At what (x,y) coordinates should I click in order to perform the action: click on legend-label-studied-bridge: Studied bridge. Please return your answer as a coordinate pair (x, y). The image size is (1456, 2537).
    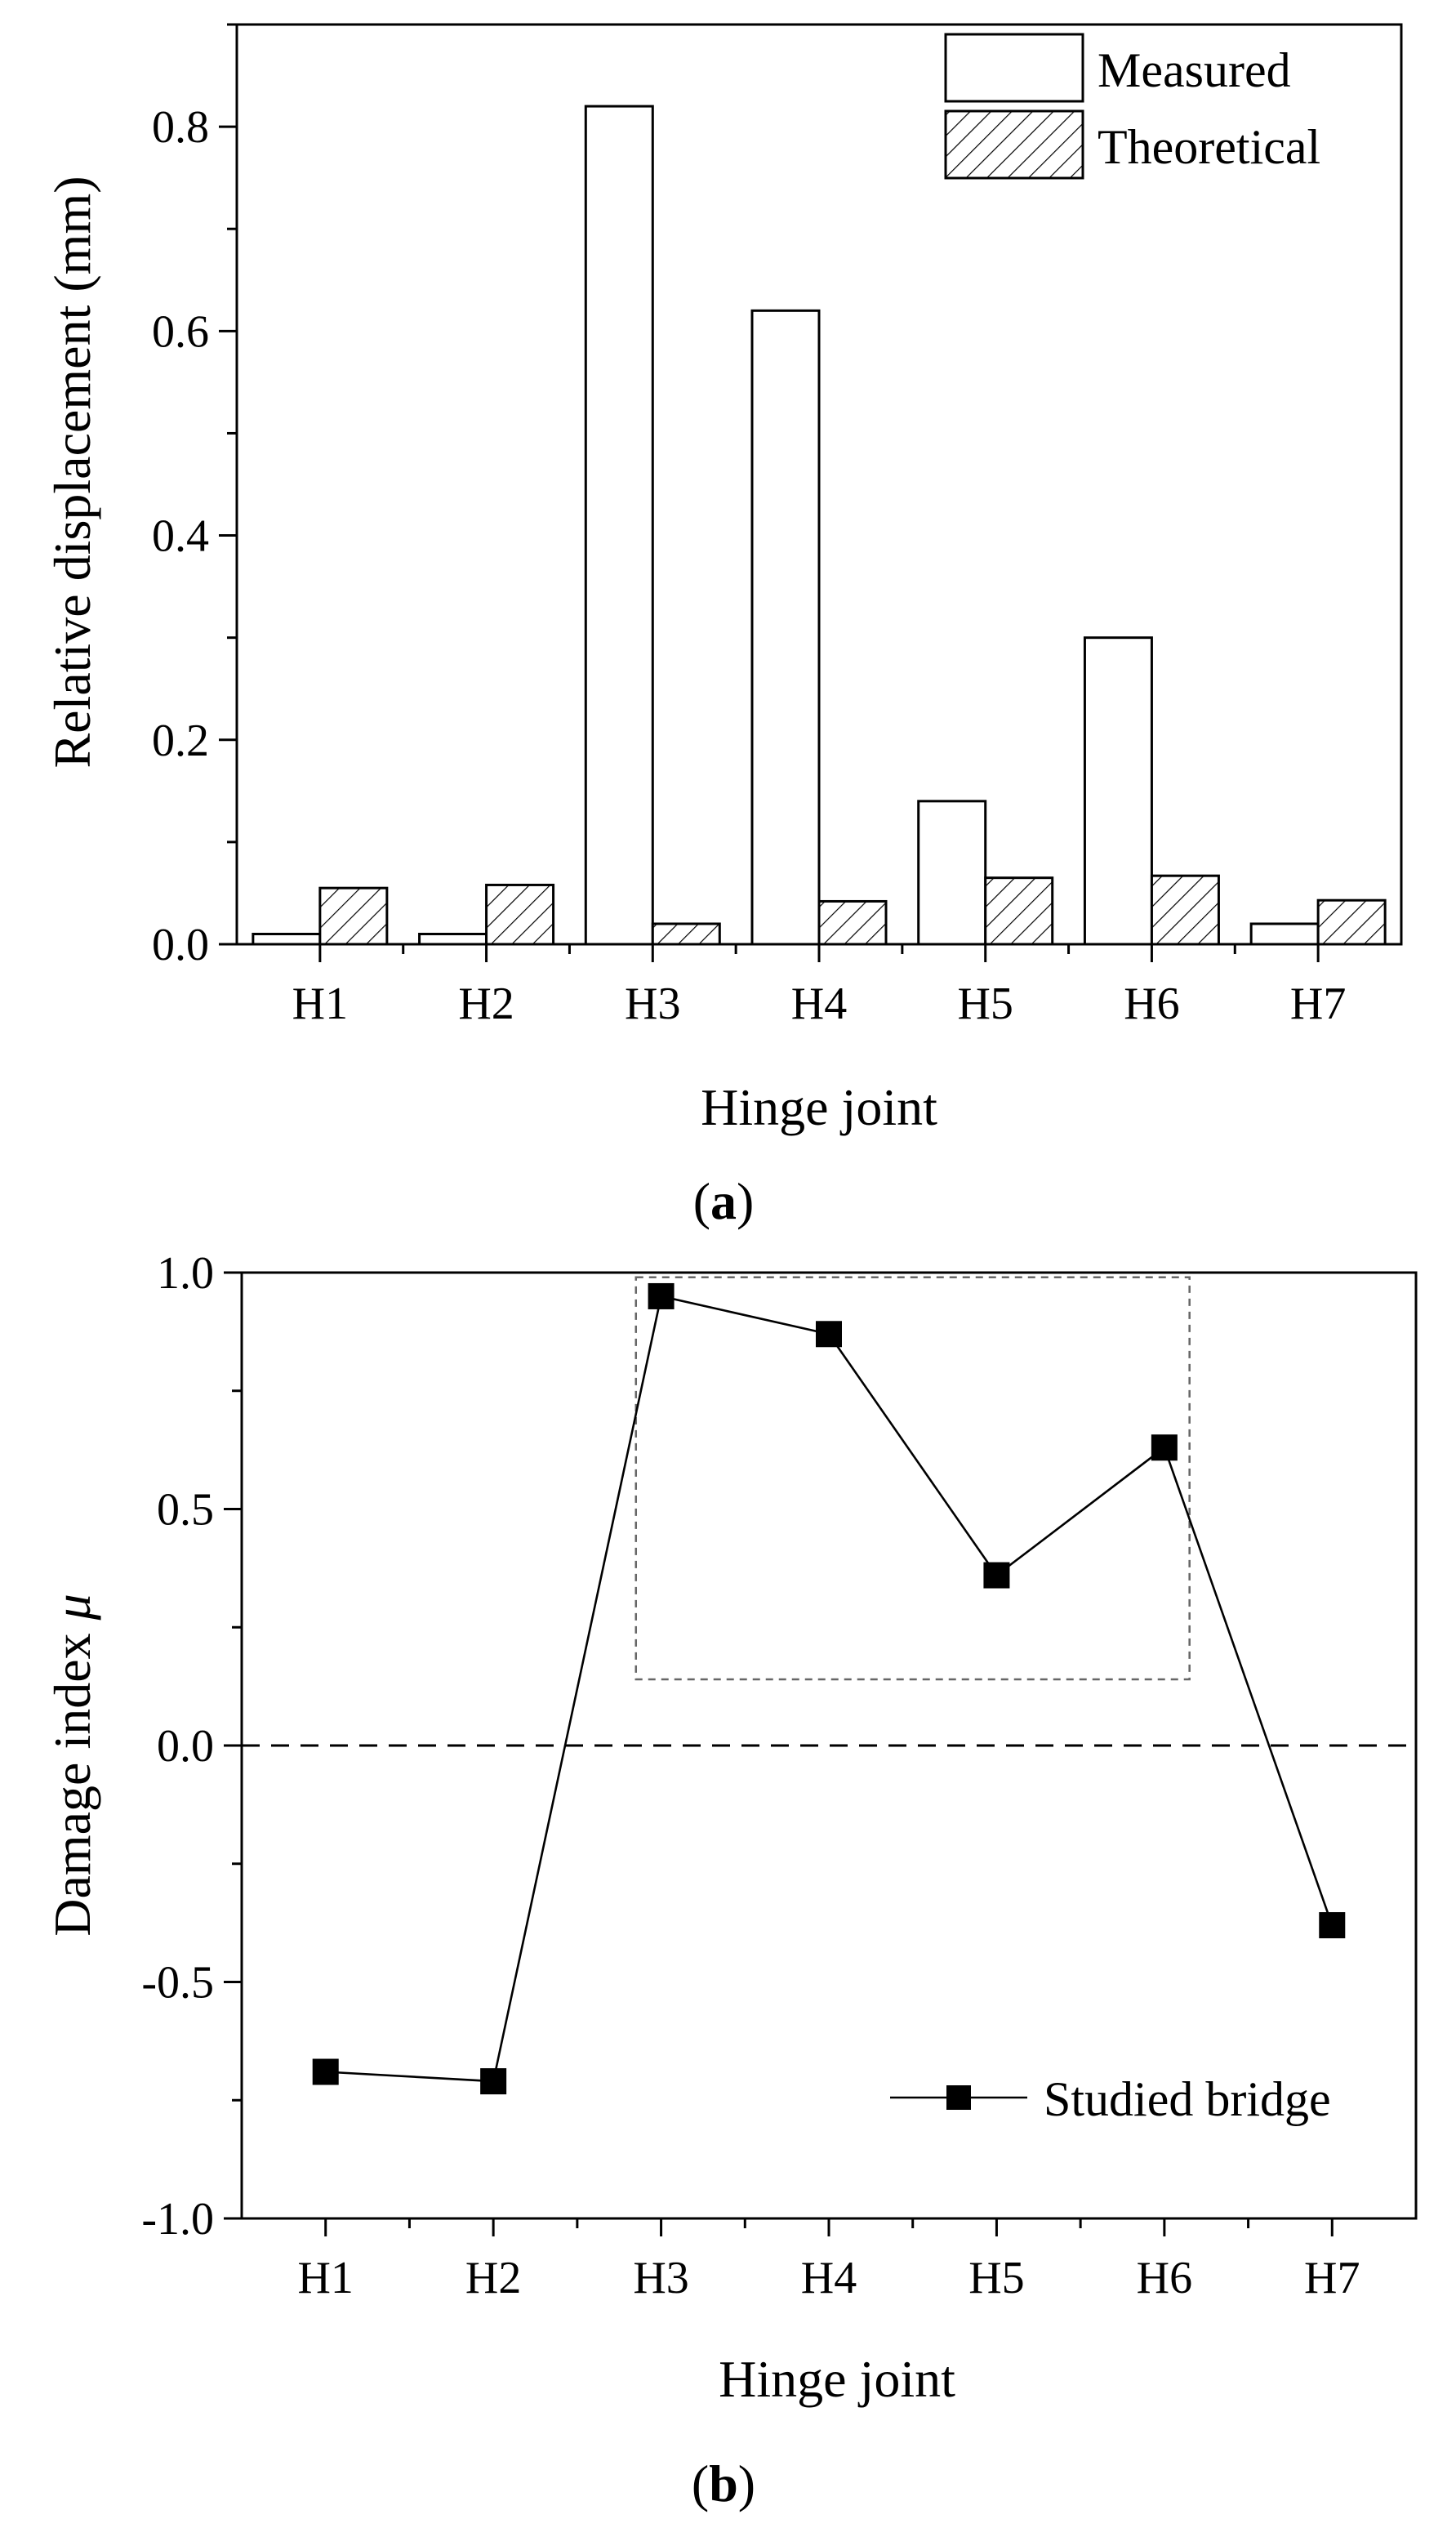
    Looking at the image, I should click on (1187, 2099).